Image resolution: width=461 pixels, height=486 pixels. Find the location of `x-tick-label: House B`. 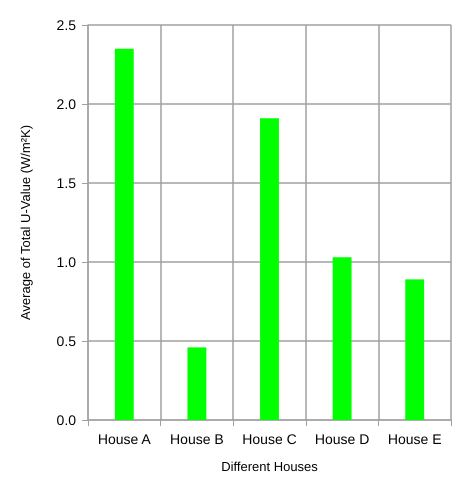

x-tick-label: House B is located at coordinates (197, 439).